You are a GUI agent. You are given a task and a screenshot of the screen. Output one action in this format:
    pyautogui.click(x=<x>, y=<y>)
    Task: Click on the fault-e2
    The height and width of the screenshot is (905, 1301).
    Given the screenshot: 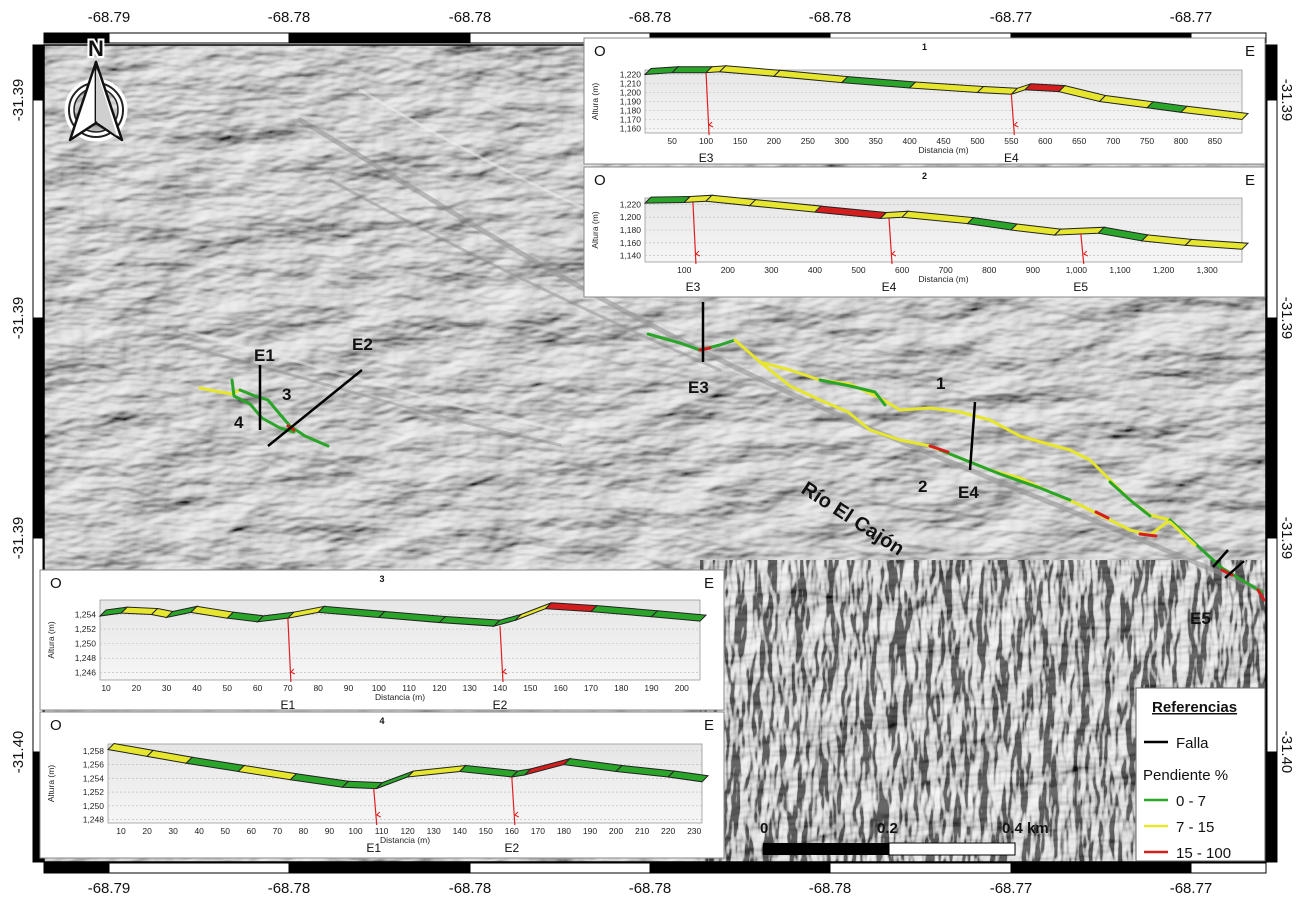 What is the action you would take?
    pyautogui.click(x=315, y=408)
    